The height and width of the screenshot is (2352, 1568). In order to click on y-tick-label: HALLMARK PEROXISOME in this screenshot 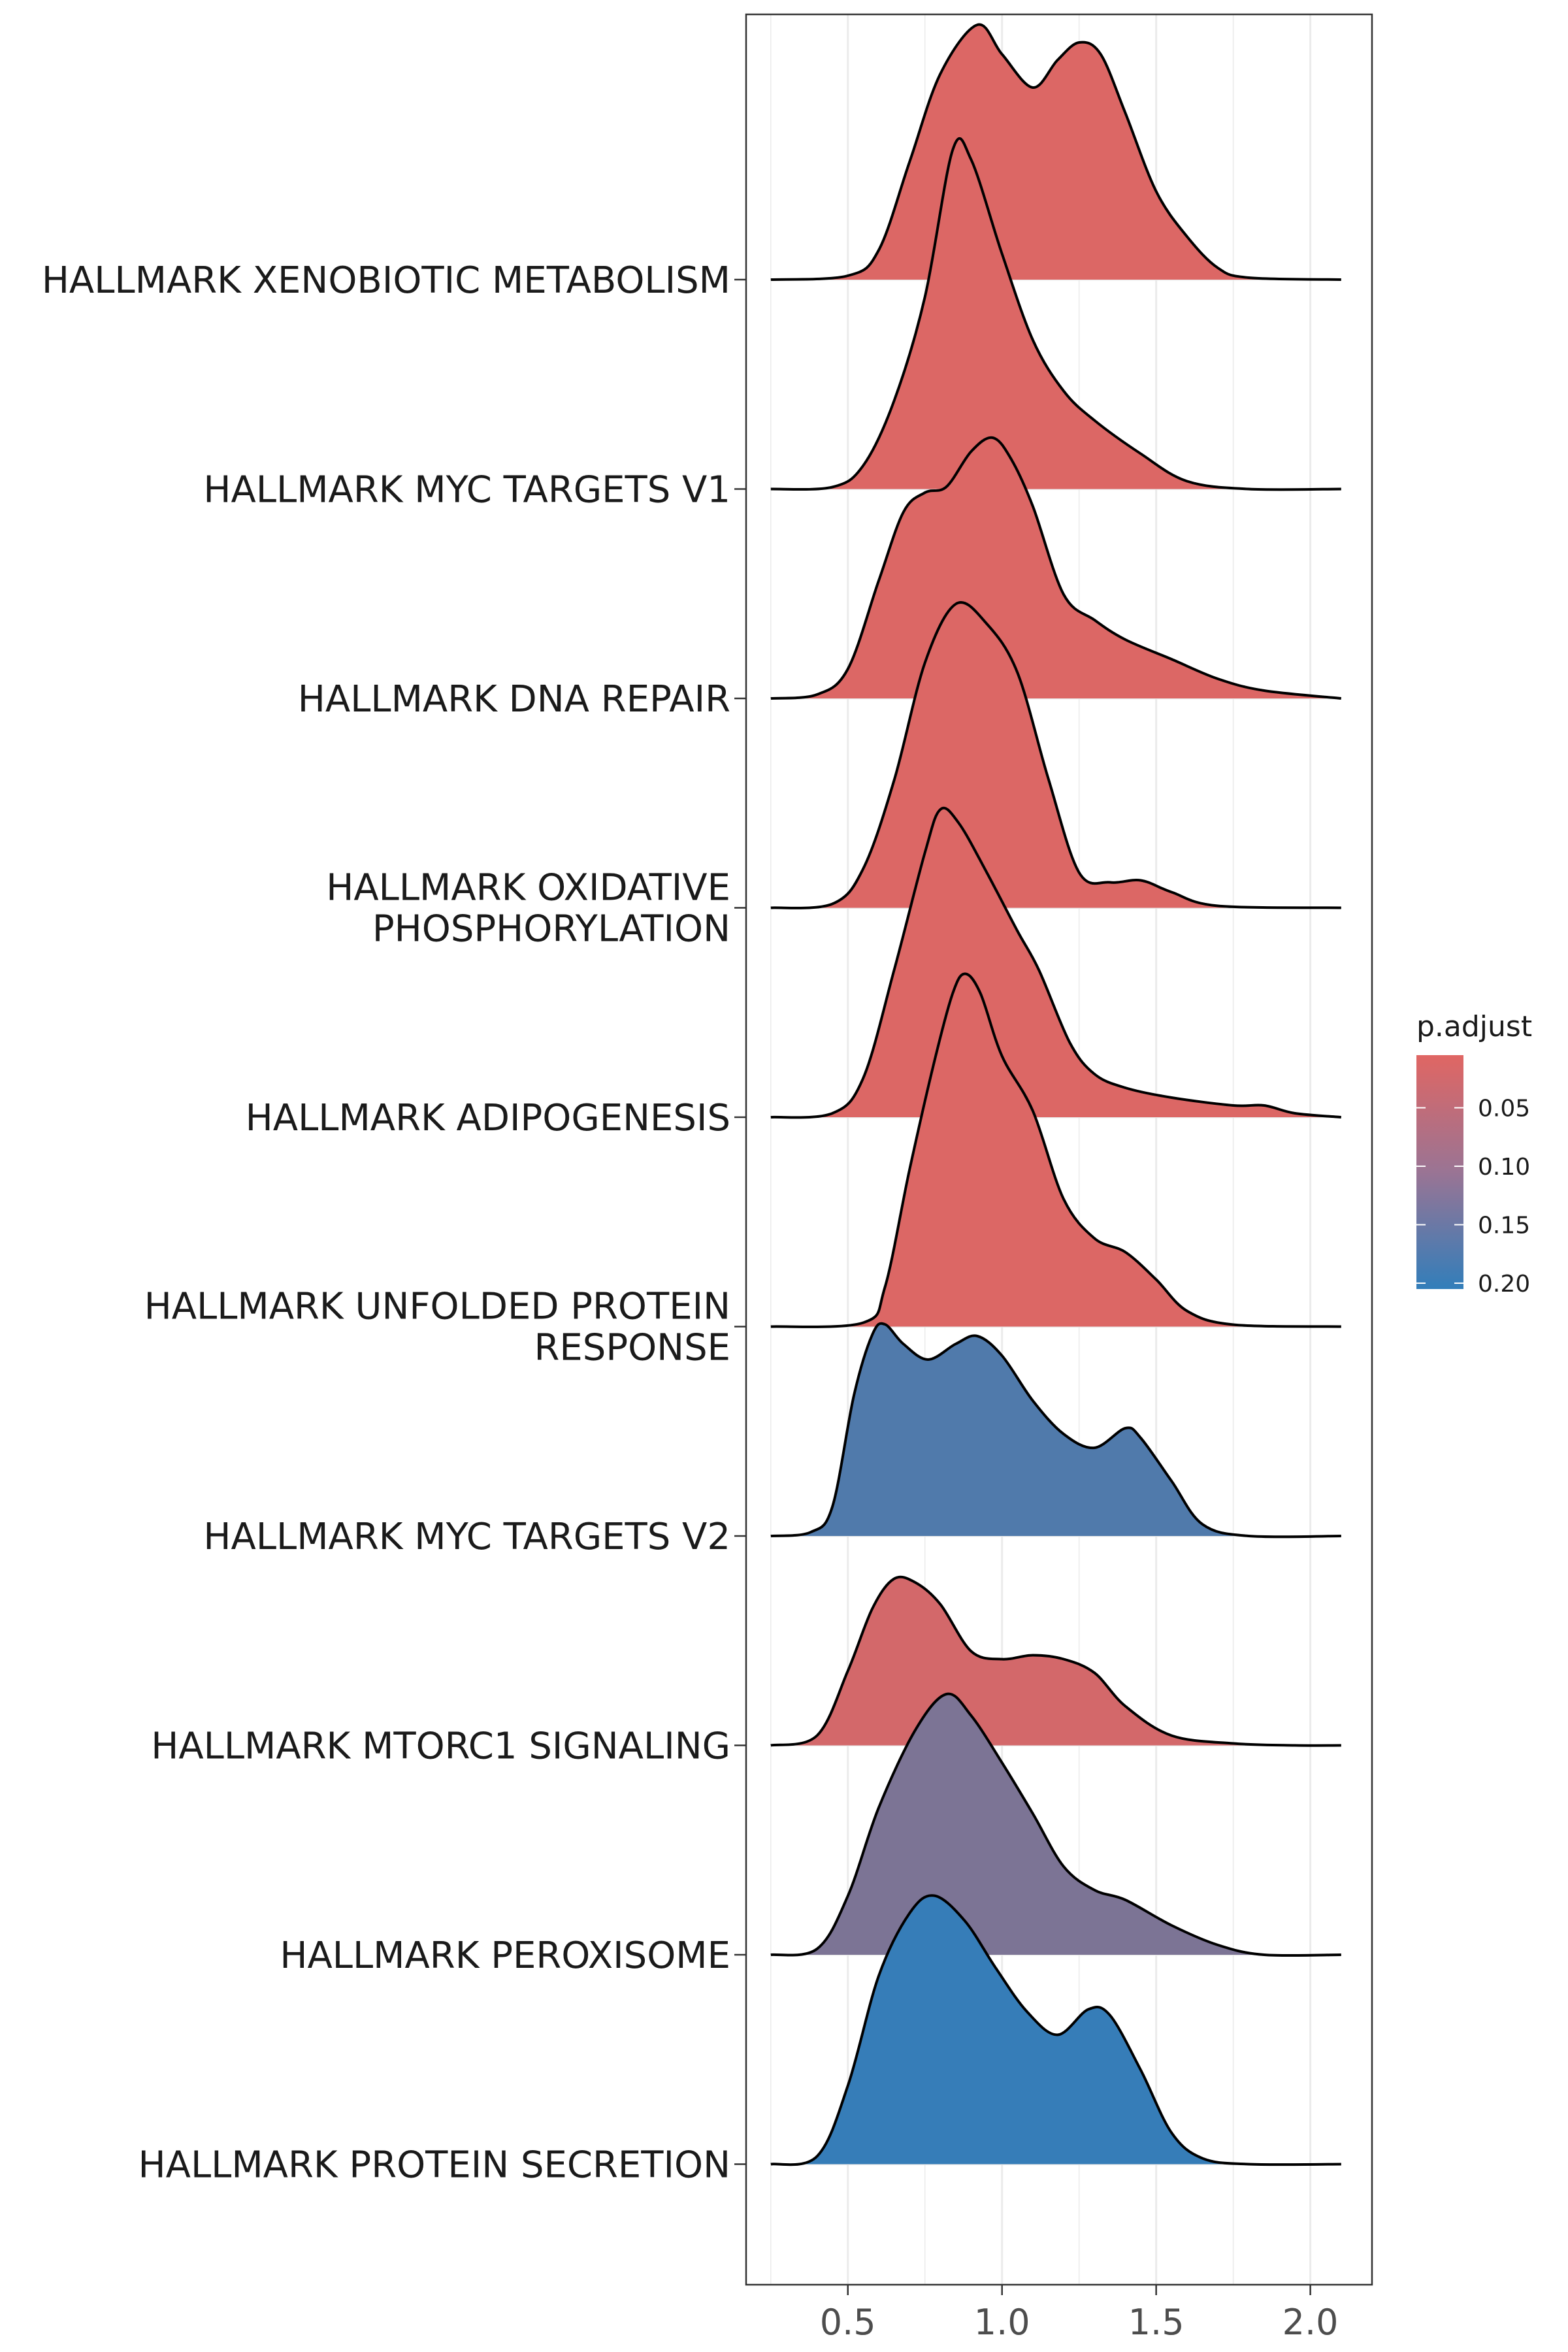, I will do `click(505, 1956)`.